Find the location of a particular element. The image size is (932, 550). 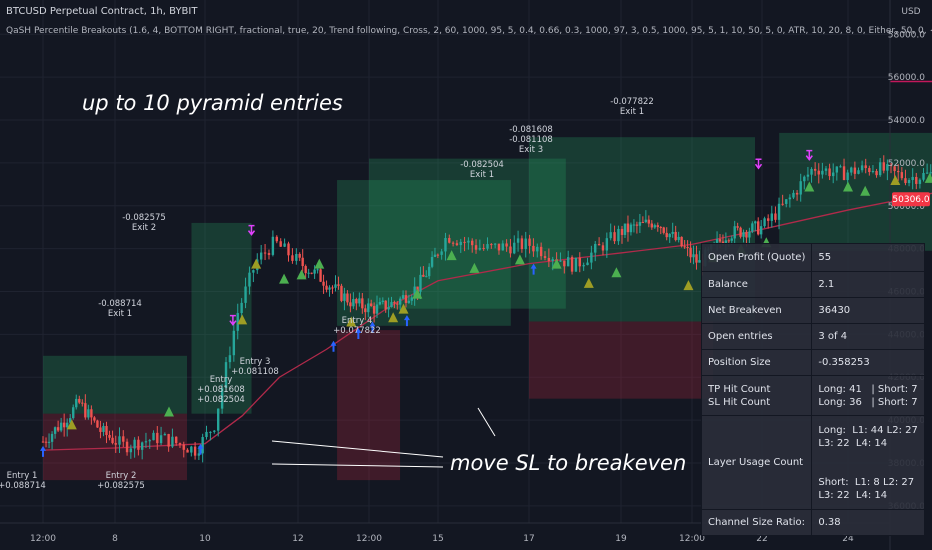

label-line: Entry 4 is located at coordinates (357, 321).